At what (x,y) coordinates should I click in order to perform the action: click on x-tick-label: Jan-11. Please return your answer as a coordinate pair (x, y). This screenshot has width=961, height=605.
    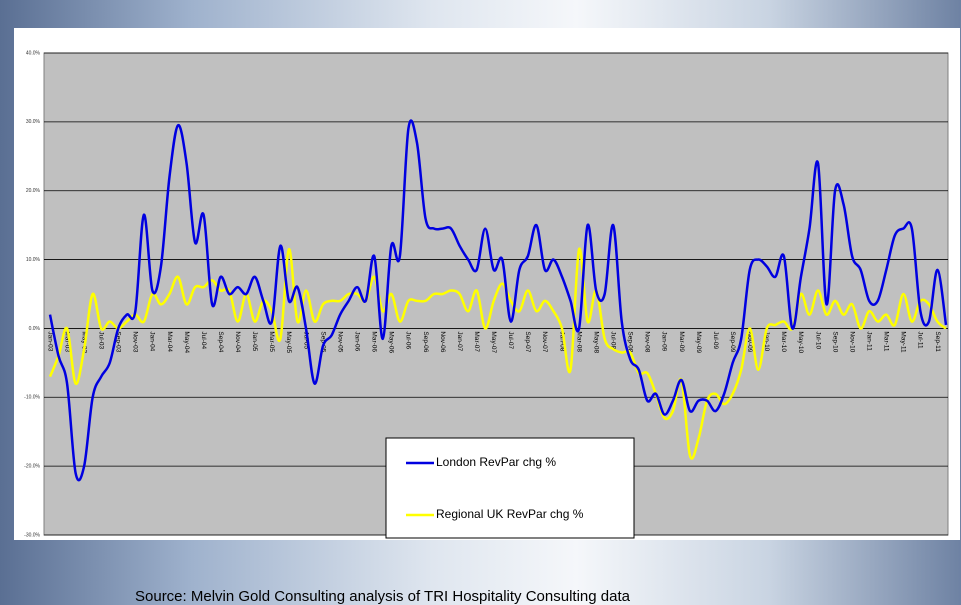
    Looking at the image, I should click on (868, 341).